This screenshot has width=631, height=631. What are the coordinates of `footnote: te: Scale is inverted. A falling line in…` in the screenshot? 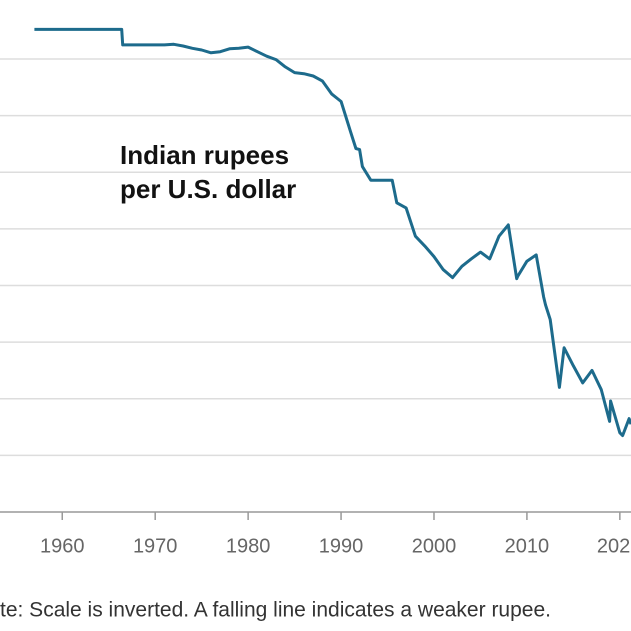 It's located at (275, 610).